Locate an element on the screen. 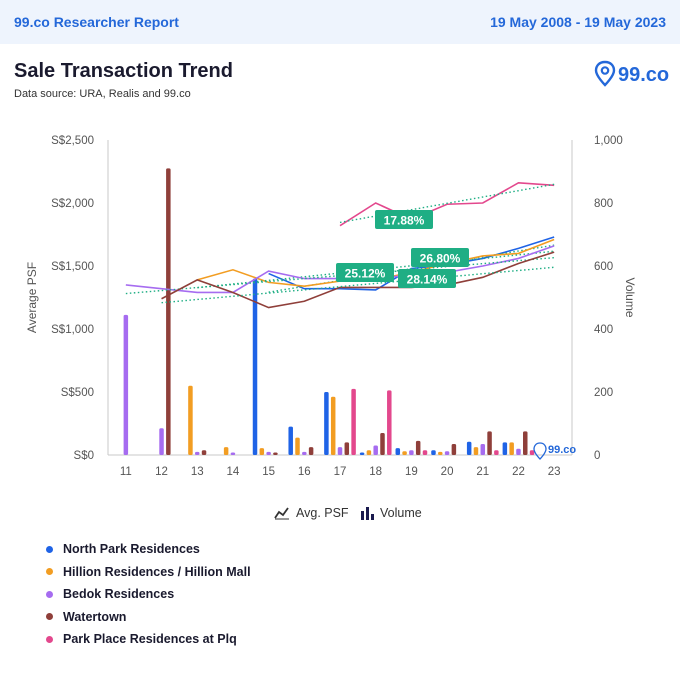 Image resolution: width=680 pixels, height=697 pixels. growth-badge: 26.80% is located at coordinates (440, 257).